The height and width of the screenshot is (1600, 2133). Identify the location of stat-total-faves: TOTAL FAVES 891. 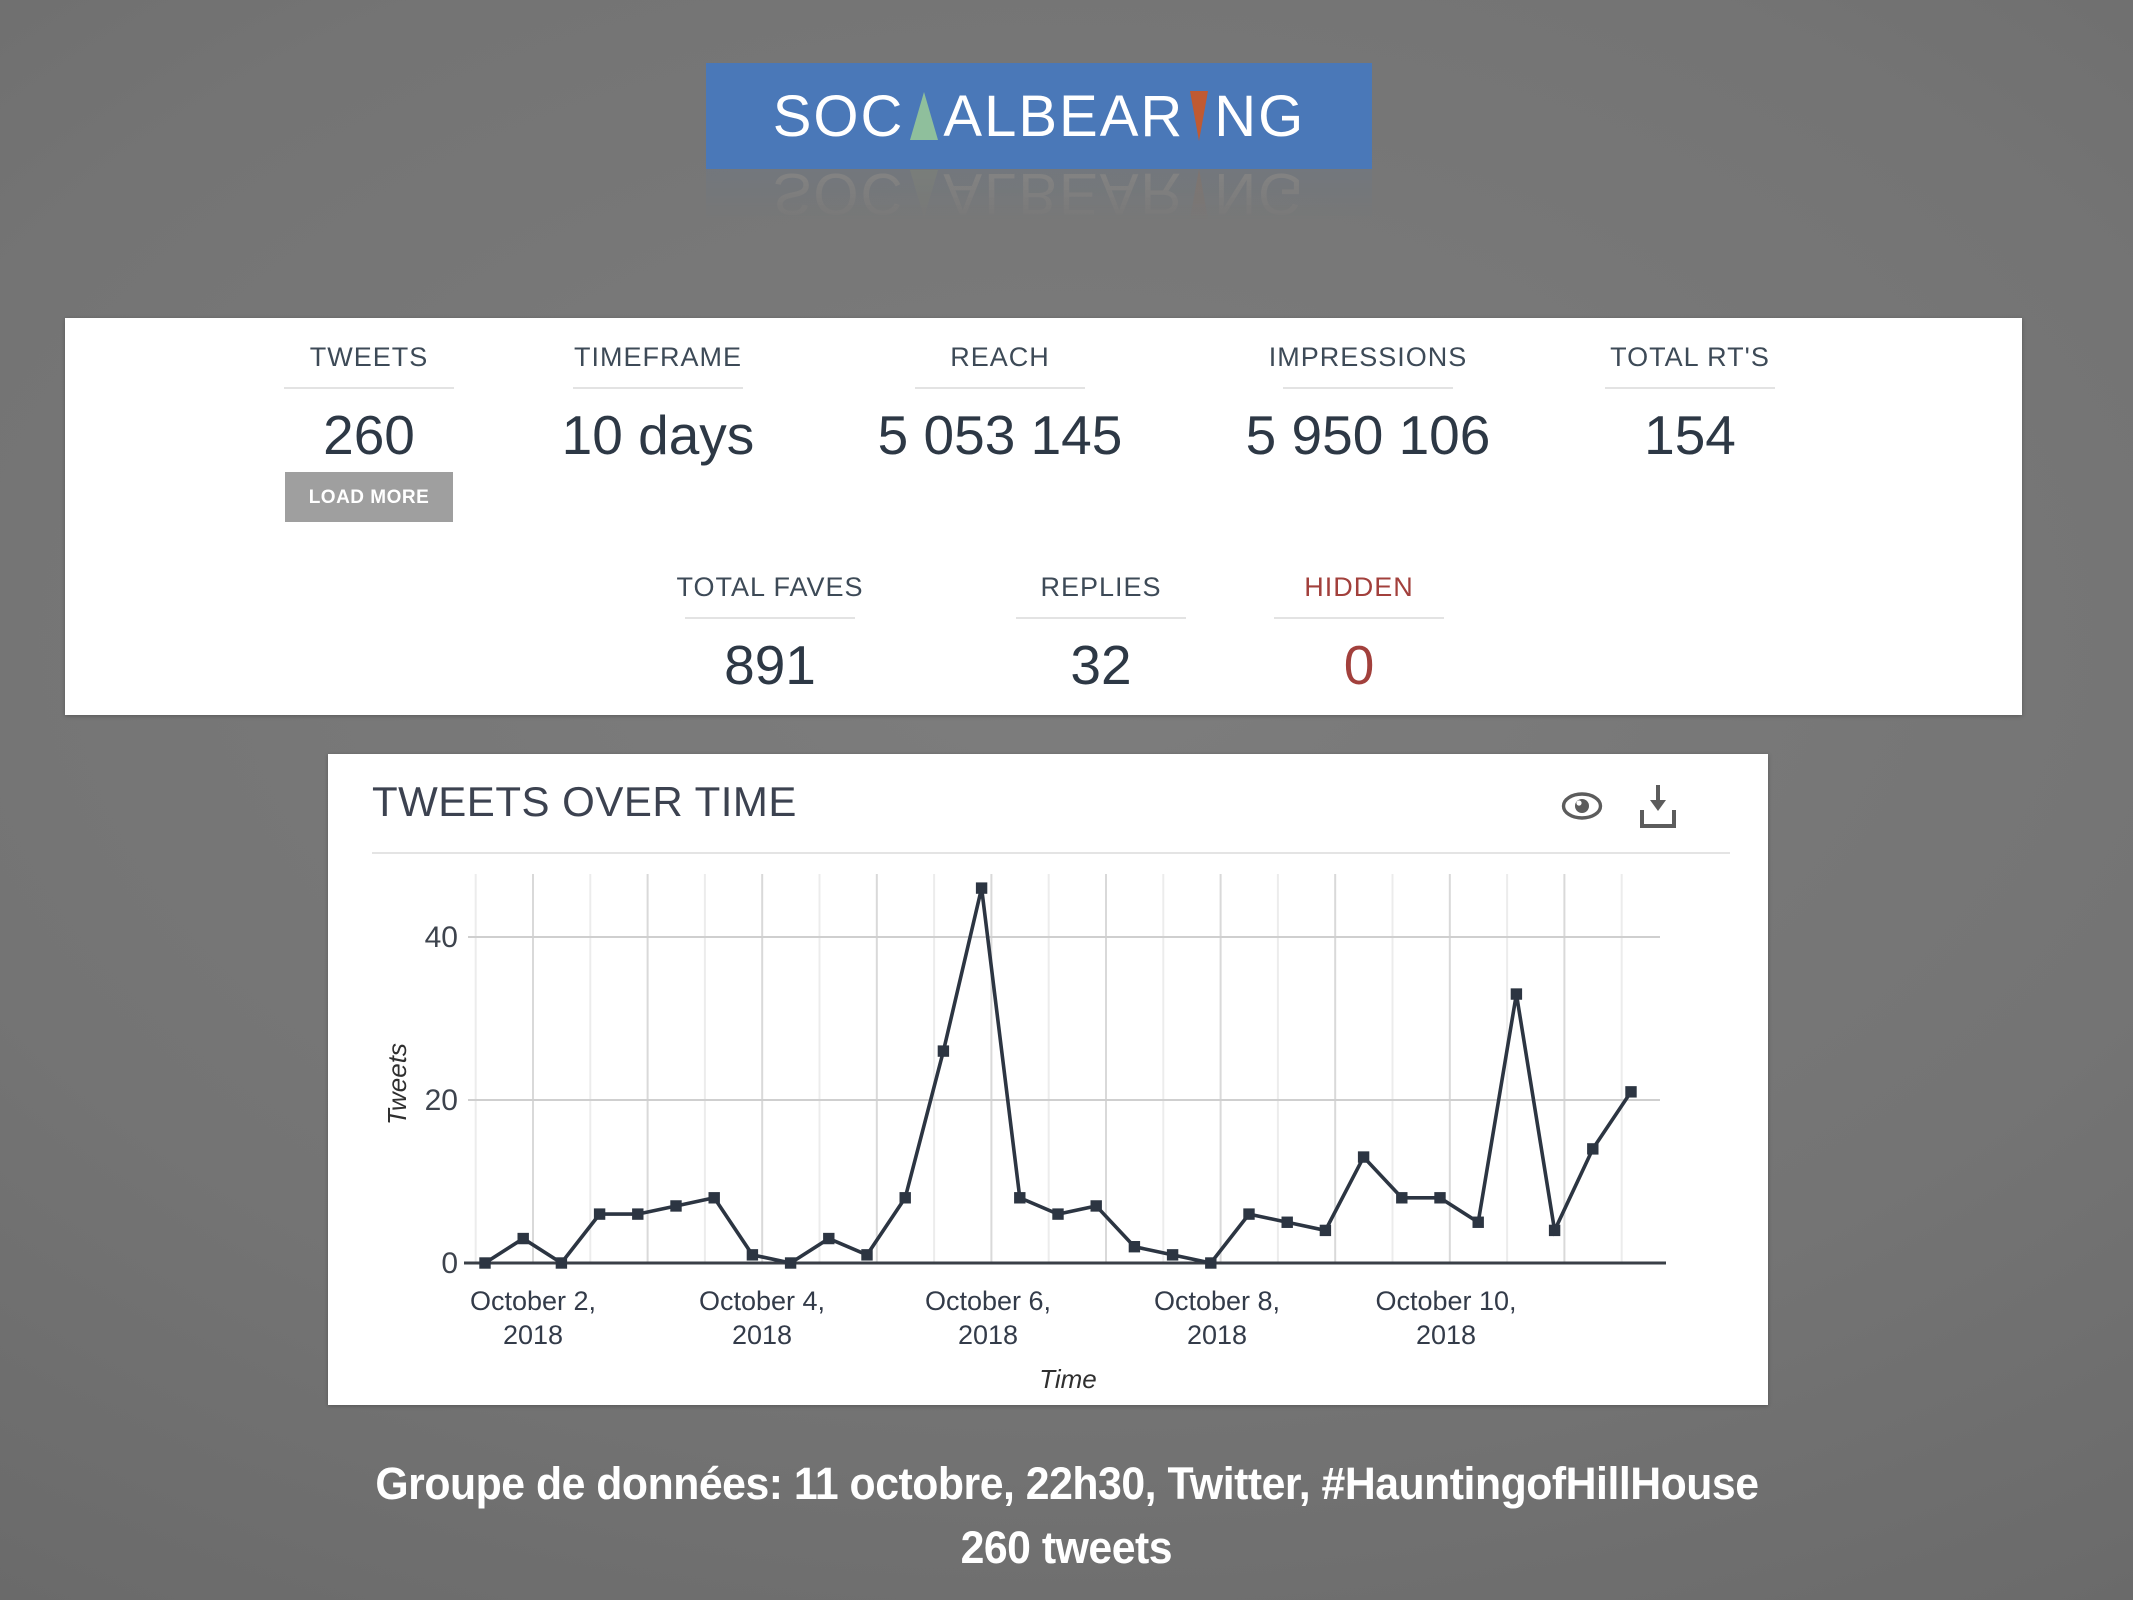
(770, 634).